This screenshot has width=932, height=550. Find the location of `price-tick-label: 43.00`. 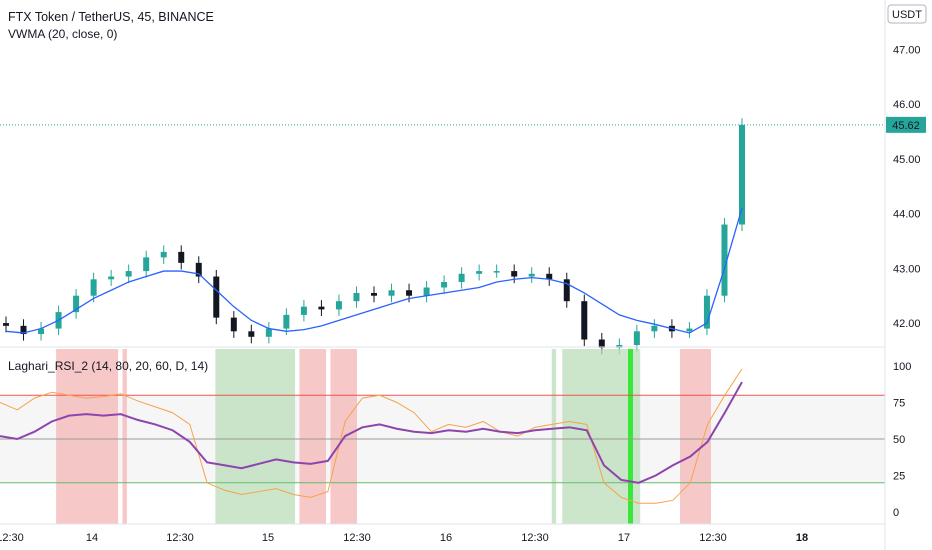

price-tick-label: 43.00 is located at coordinates (907, 269).